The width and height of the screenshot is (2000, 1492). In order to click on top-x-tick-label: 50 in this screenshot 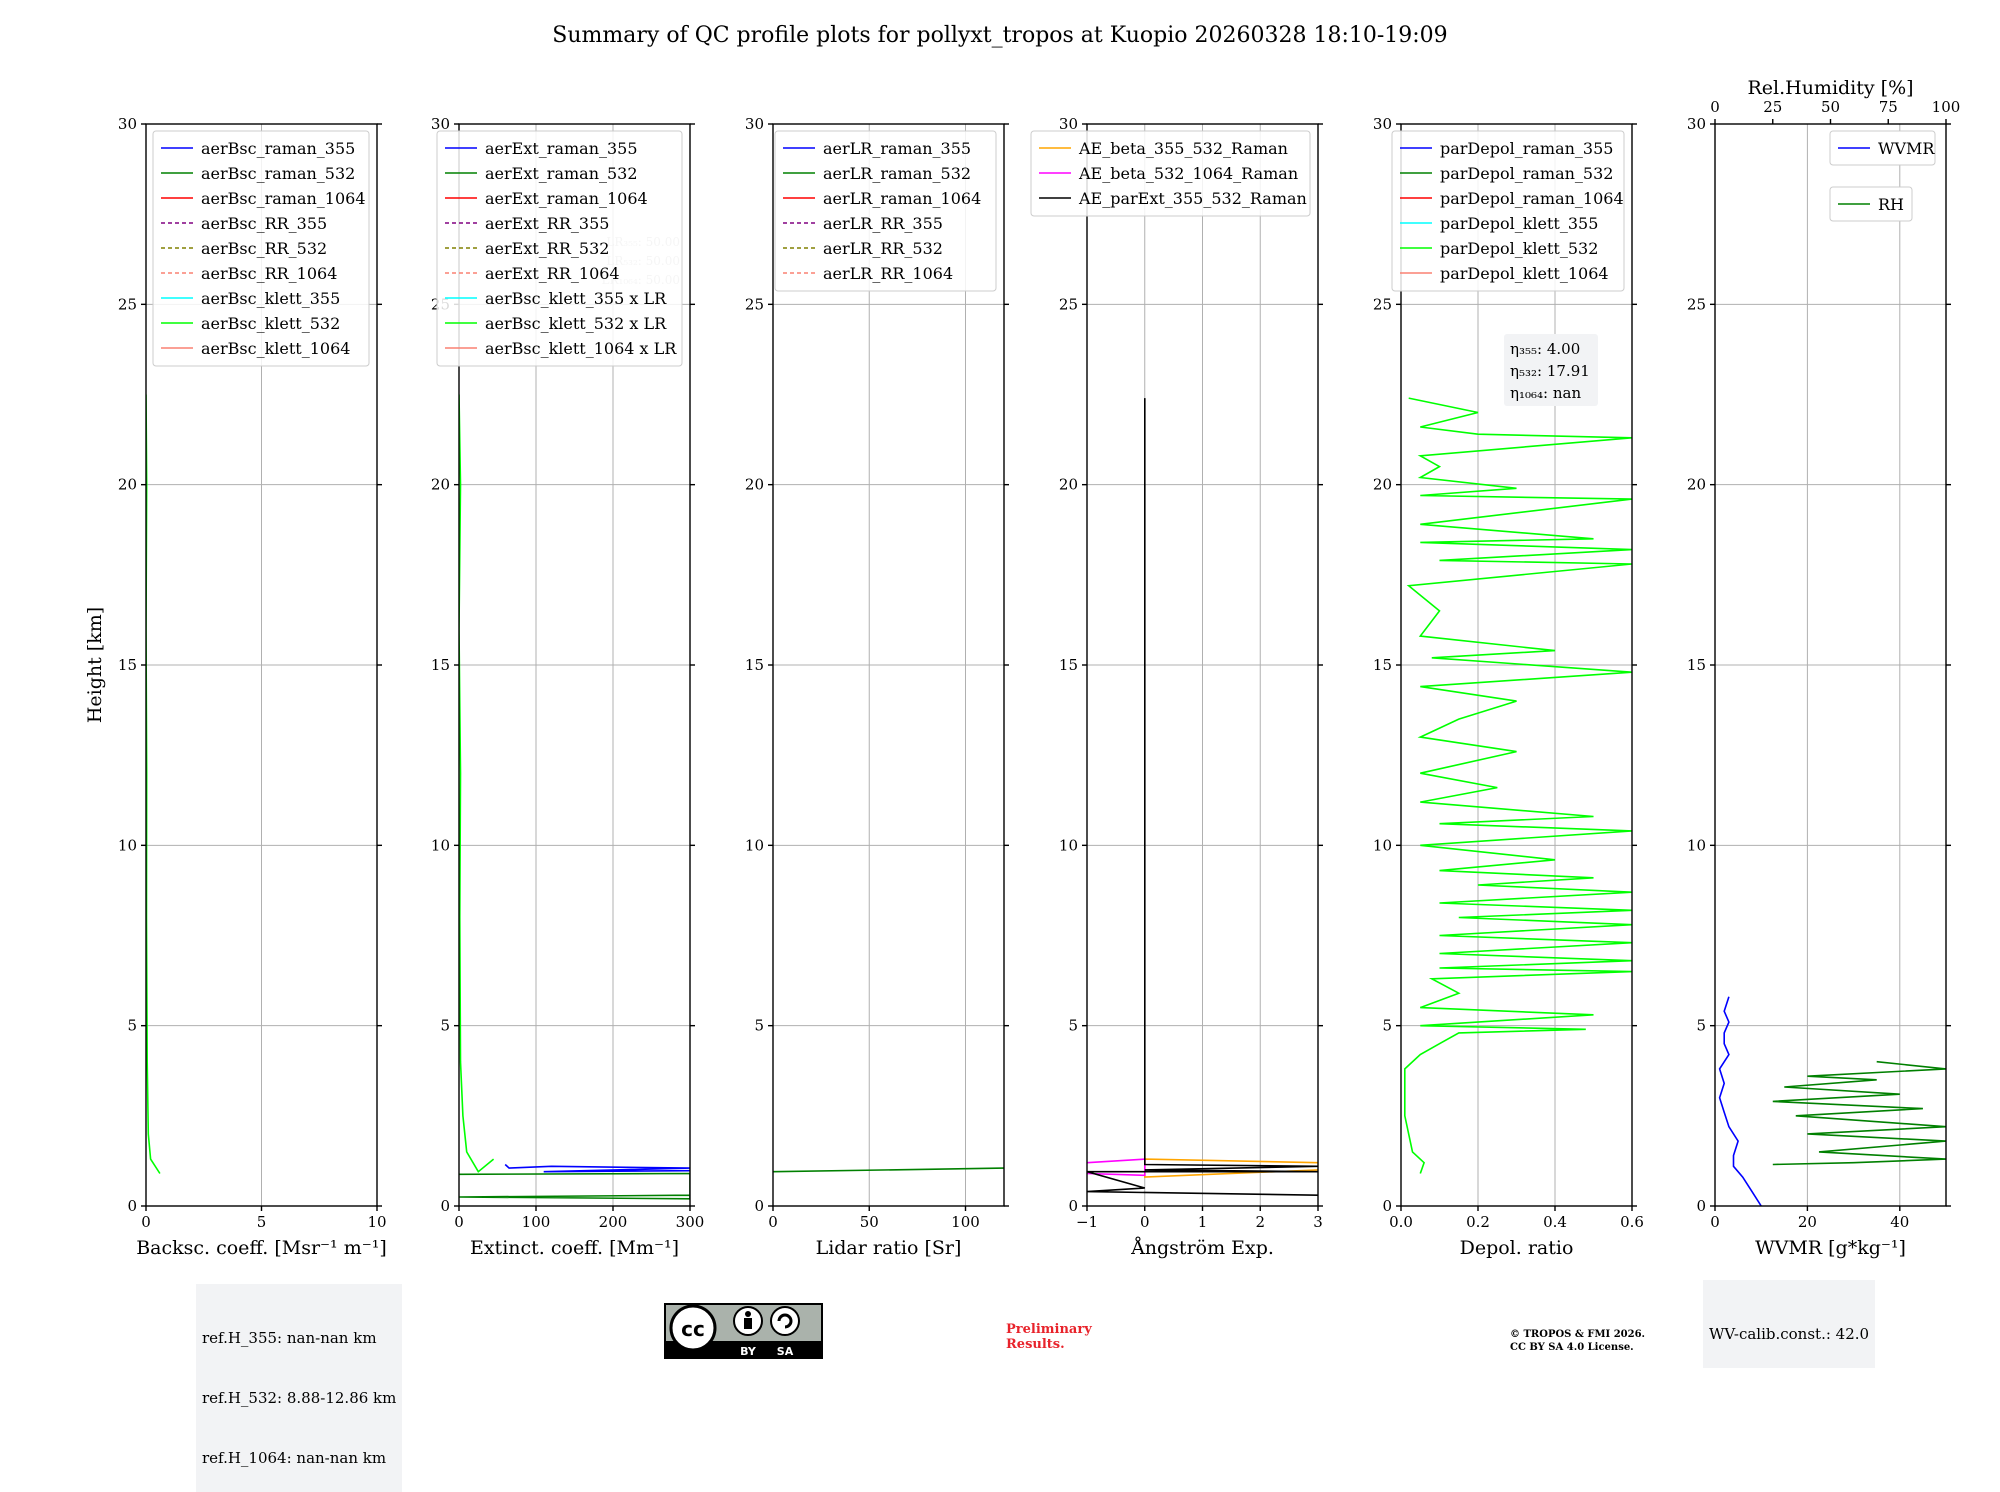, I will do `click(1830, 107)`.